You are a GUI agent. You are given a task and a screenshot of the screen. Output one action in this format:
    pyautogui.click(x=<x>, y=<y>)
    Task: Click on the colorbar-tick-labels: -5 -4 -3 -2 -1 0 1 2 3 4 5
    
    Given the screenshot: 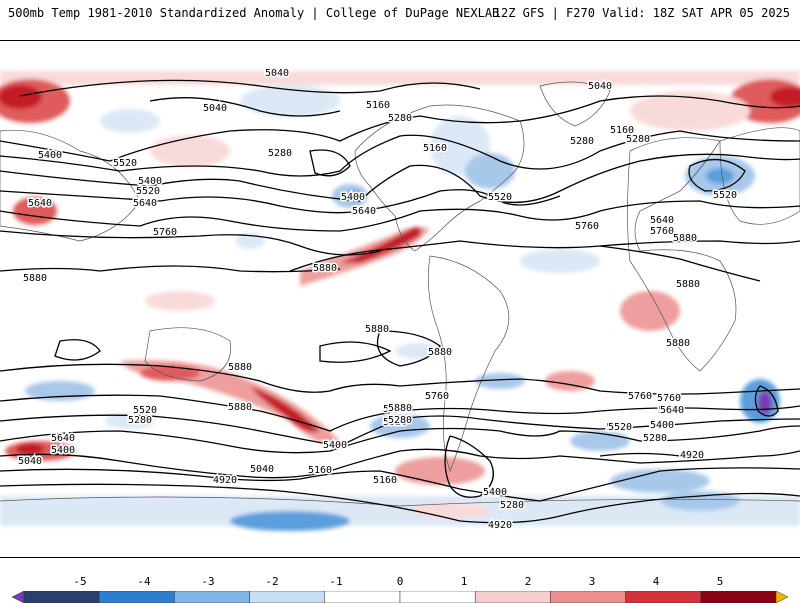 What is the action you would take?
    pyautogui.click(x=398, y=581)
    